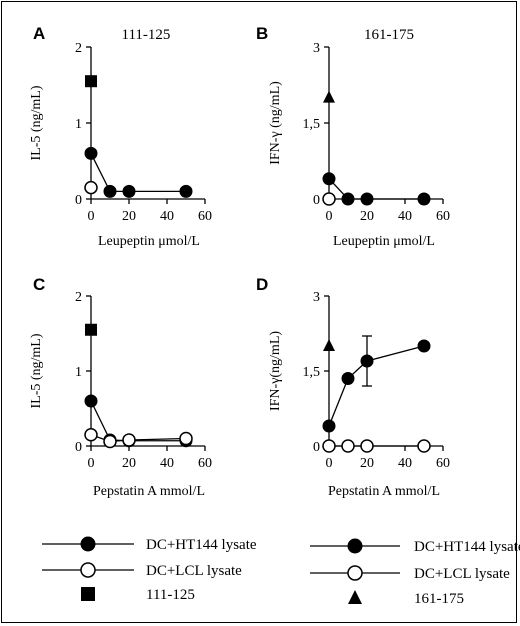 This screenshot has width=520, height=626. Describe the element at coordinates (39, 33) in the screenshot. I see `panel-letter-a: A` at that location.